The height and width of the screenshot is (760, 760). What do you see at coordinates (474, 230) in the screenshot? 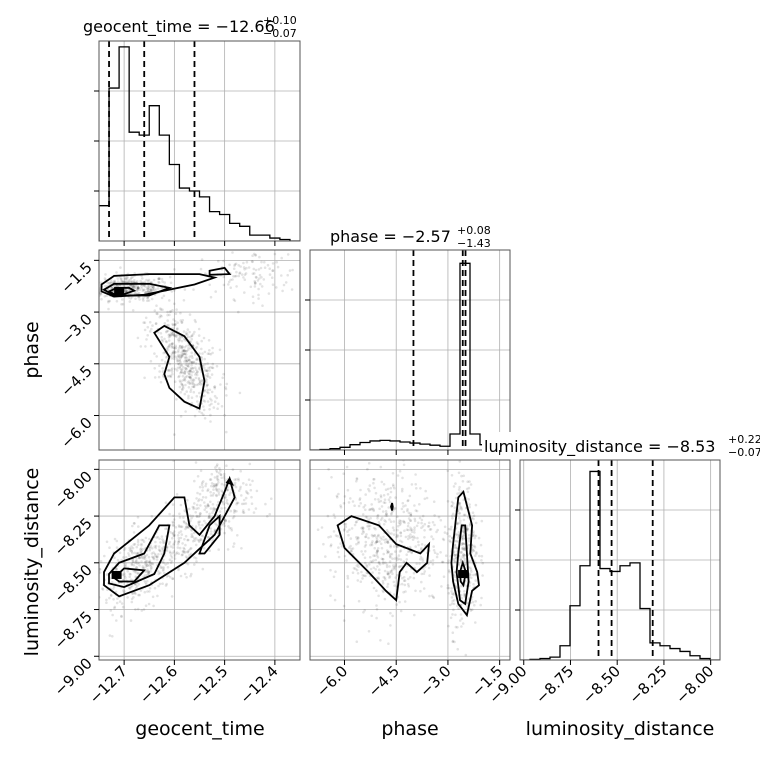
I see `title-plus-phase: +0.08` at bounding box center [474, 230].